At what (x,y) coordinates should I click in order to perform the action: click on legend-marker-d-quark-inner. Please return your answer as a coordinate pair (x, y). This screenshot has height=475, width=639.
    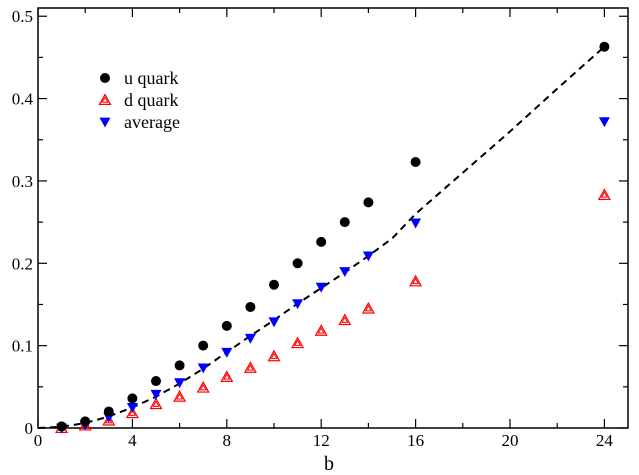
    Looking at the image, I should click on (105, 99).